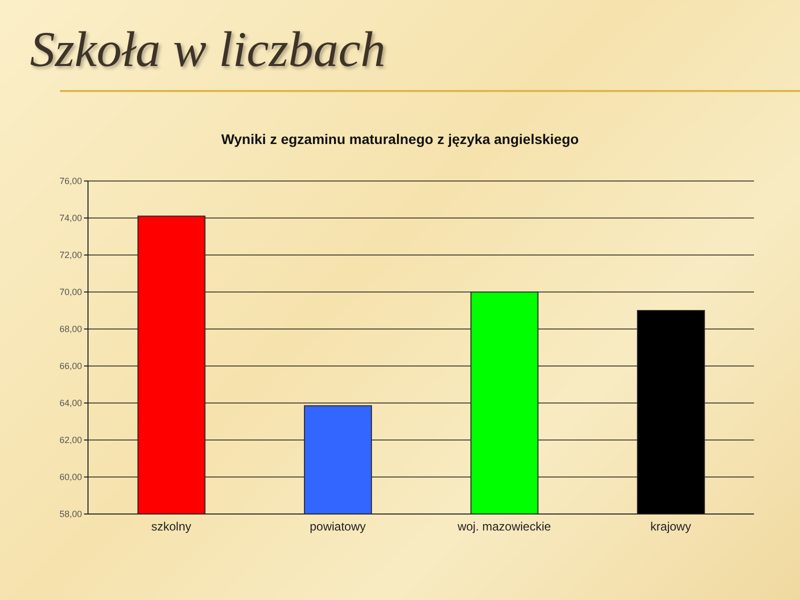 The image size is (800, 600). What do you see at coordinates (171, 527) in the screenshot?
I see `x-tick-label: szkolny` at bounding box center [171, 527].